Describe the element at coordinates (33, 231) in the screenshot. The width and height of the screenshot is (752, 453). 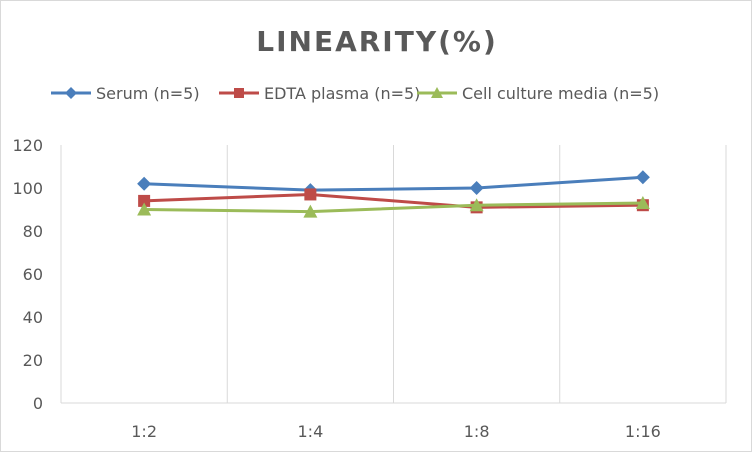
I see `y-tick-label: 80` at that location.